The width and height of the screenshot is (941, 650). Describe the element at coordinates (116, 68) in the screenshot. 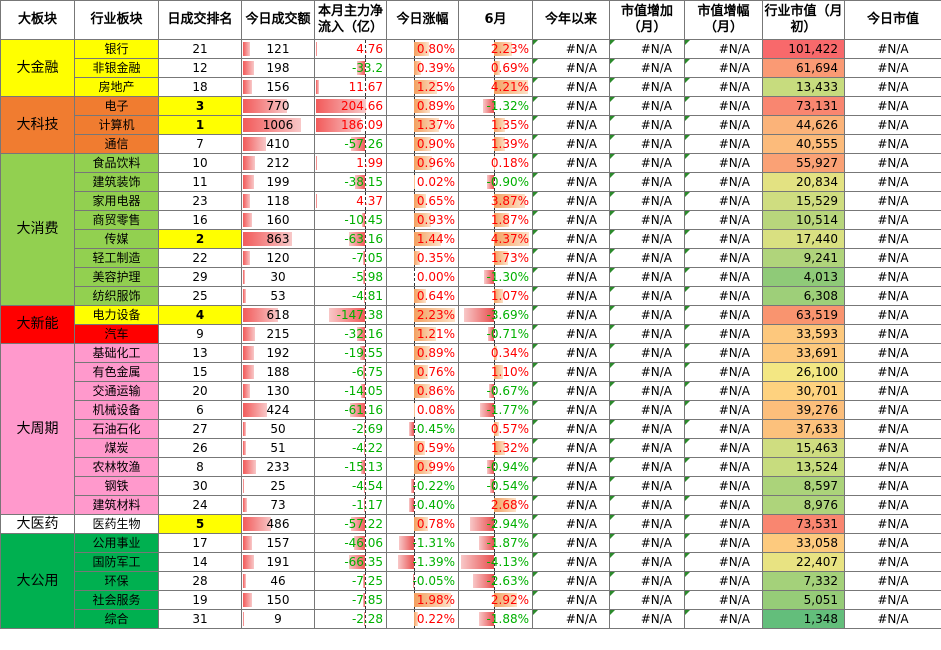

I see `industry-cell: 非银金融` at that location.